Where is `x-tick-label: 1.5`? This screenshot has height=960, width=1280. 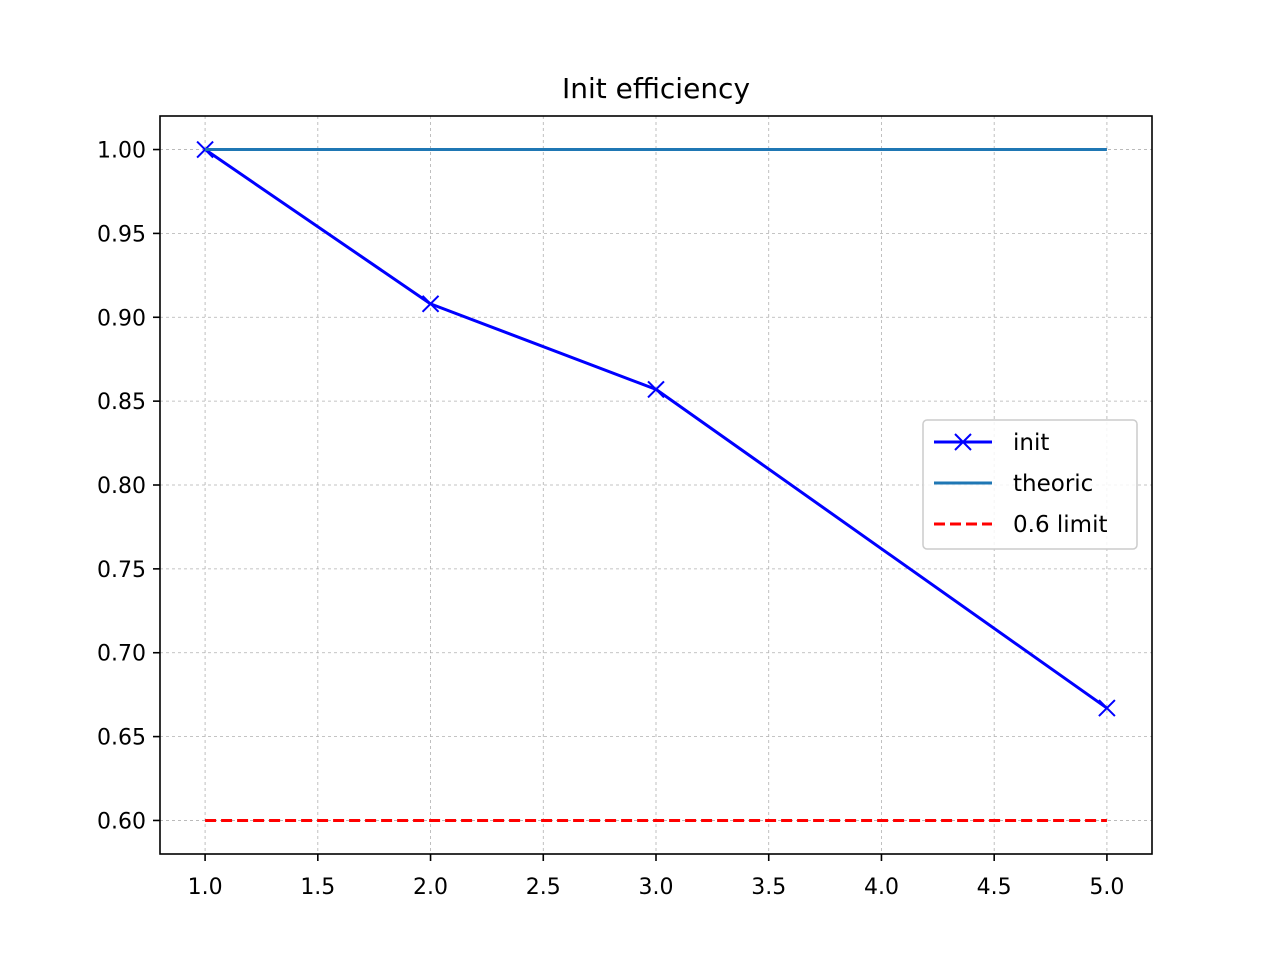
x-tick-label: 1.5 is located at coordinates (317, 887).